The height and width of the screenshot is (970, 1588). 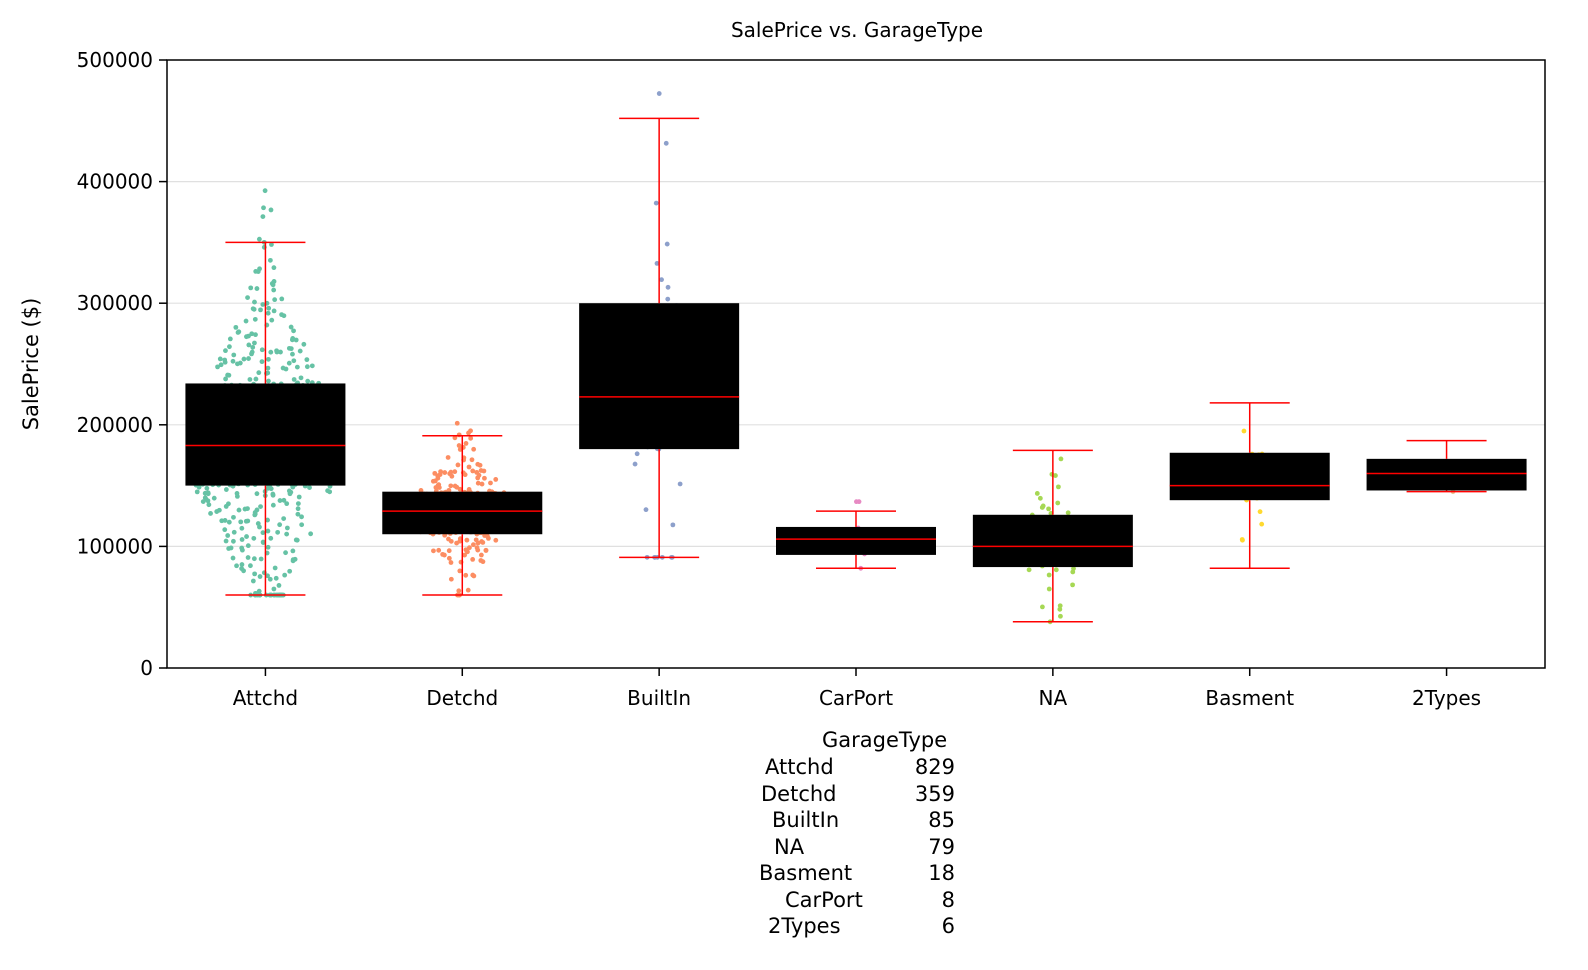 What do you see at coordinates (806, 820) in the screenshot?
I see `value-counts-name: BuiltIn` at bounding box center [806, 820].